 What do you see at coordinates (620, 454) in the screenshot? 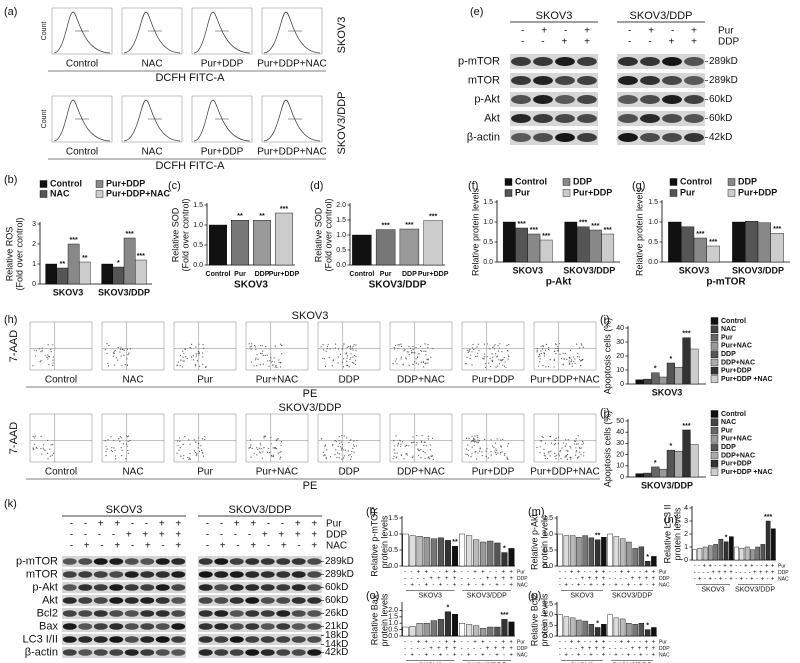
I see `y-tick-label: 20` at bounding box center [620, 454].